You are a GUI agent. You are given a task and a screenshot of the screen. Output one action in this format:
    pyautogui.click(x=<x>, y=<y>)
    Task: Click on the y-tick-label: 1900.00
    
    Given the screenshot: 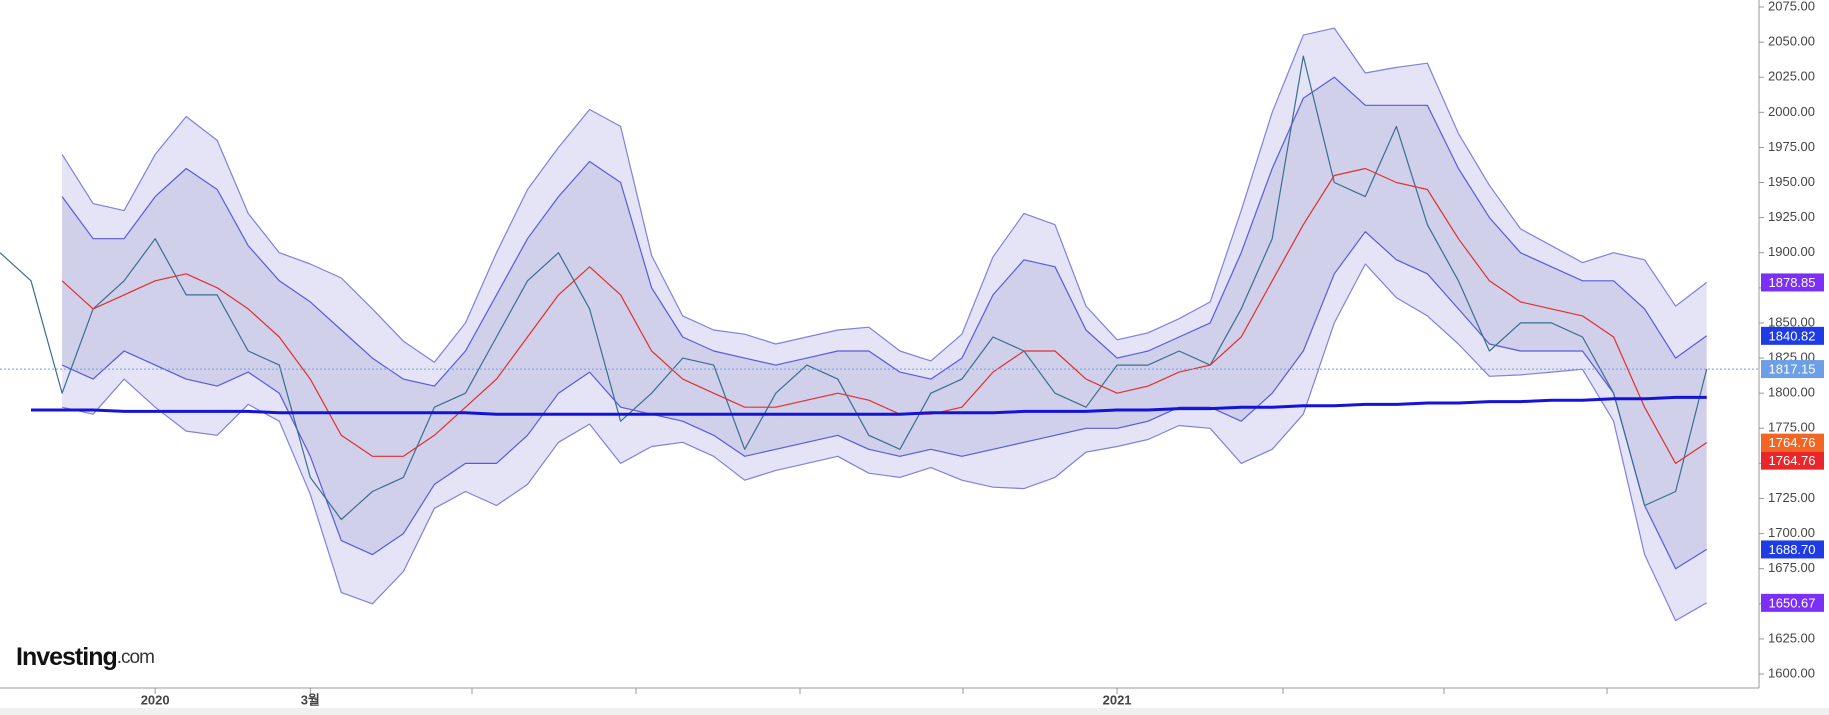 What is the action you would take?
    pyautogui.click(x=1791, y=251)
    